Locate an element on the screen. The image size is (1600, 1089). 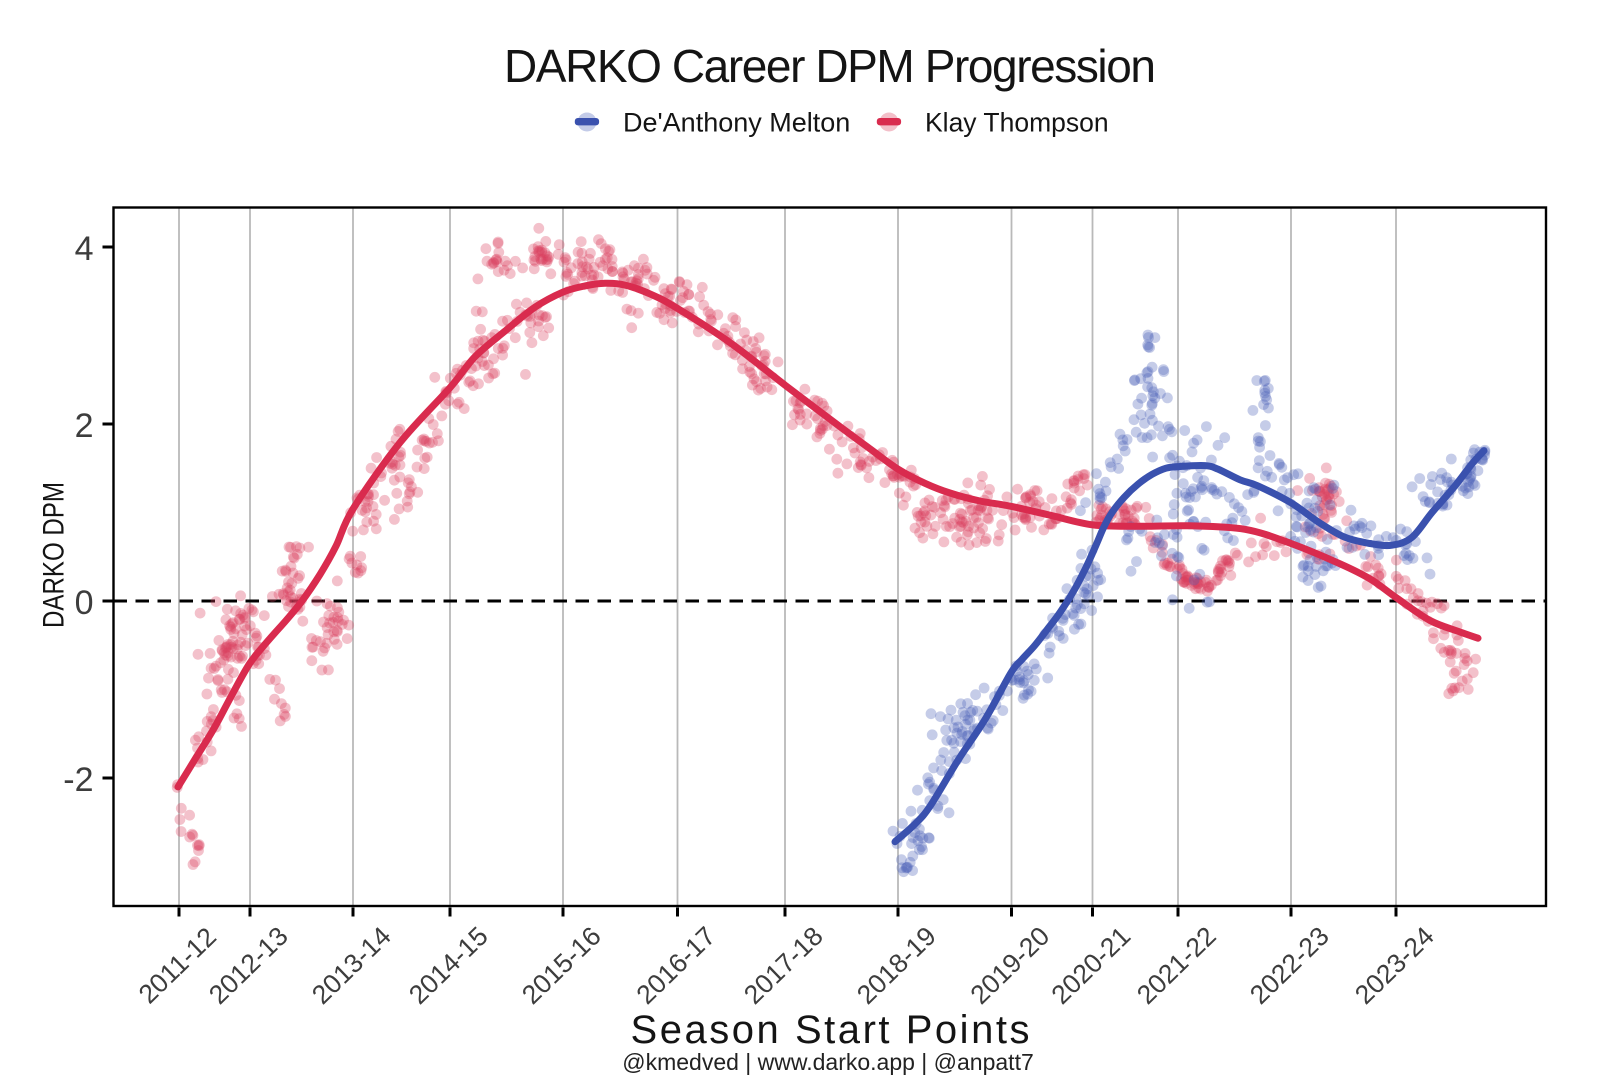
svg-text: De'Anthony Melton is located at coordinates (736, 123).